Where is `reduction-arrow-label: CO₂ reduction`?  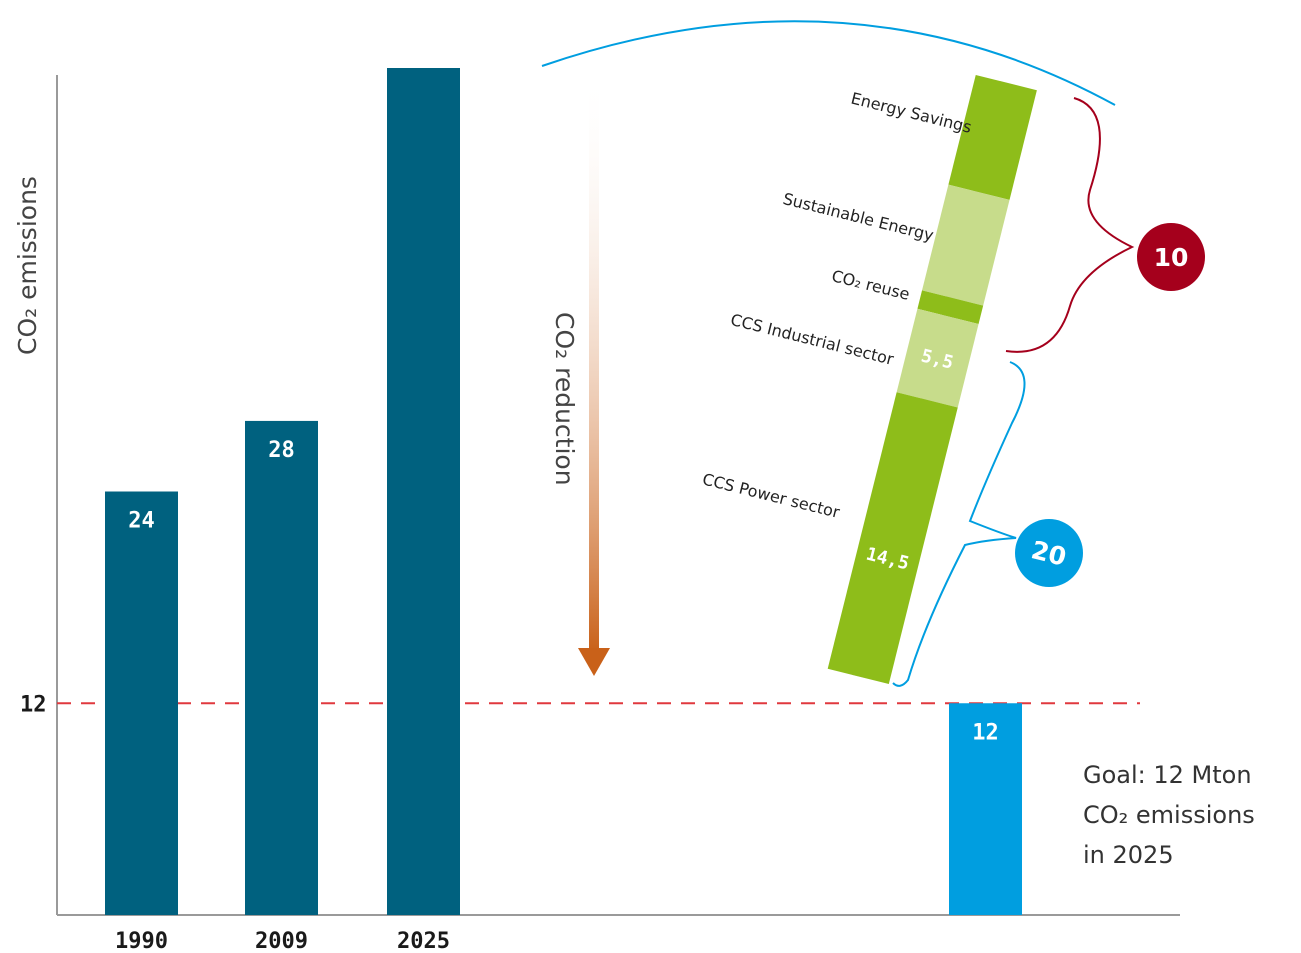 reduction-arrow-label: CO₂ reduction is located at coordinates (564, 399).